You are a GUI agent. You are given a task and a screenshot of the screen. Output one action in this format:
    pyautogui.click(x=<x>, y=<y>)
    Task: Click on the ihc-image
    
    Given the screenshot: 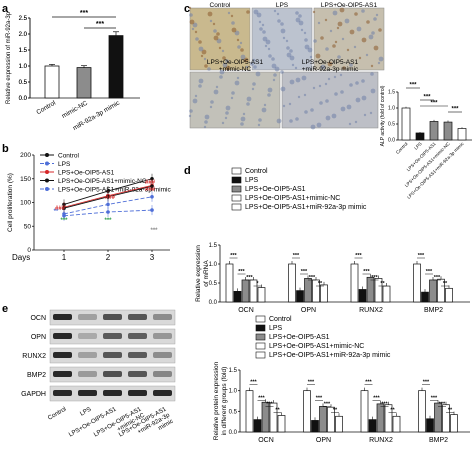 What is the action you would take?
    pyautogui.click(x=235, y=100)
    